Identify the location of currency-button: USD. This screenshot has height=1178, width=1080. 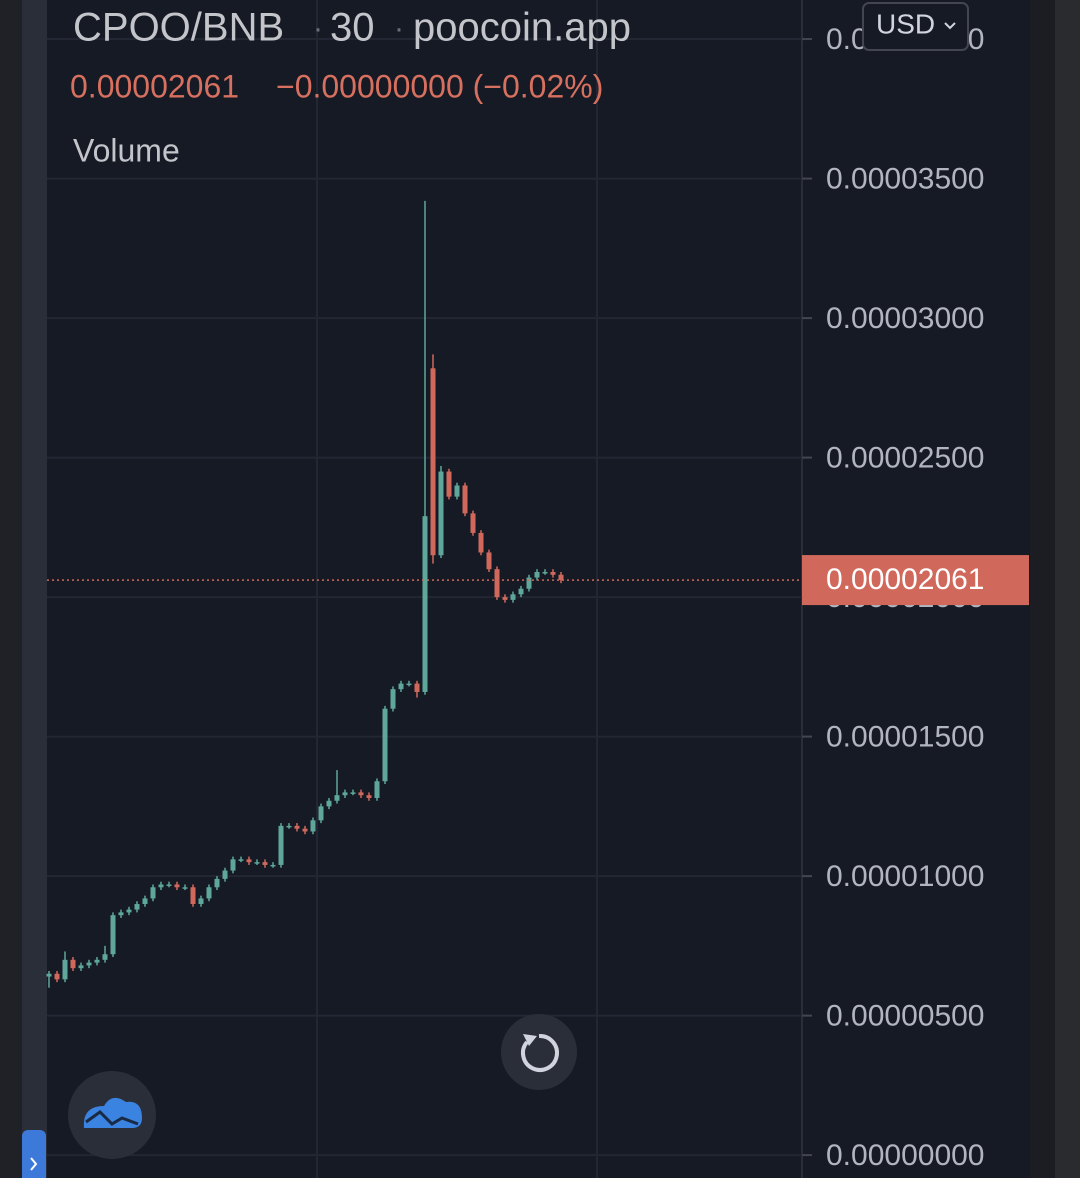
(915, 26).